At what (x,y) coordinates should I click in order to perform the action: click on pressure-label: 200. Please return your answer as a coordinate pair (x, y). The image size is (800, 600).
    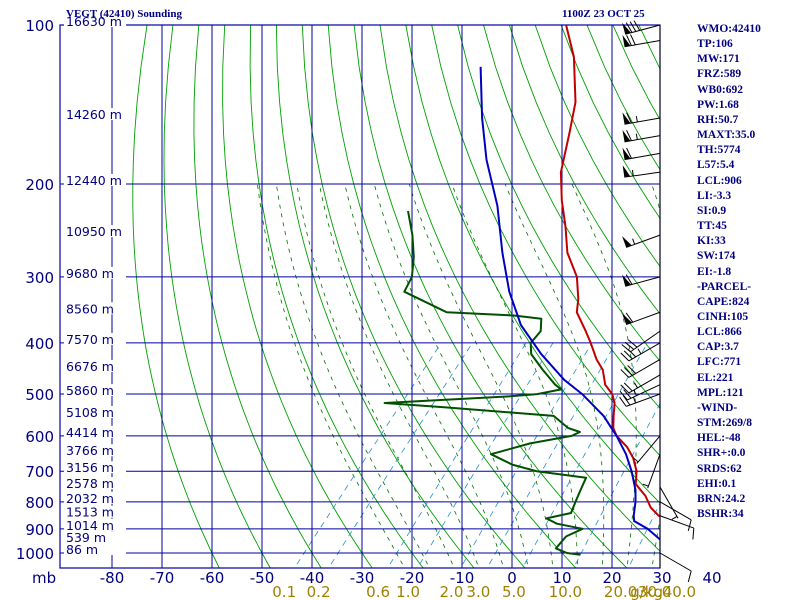
    Looking at the image, I should click on (39, 185).